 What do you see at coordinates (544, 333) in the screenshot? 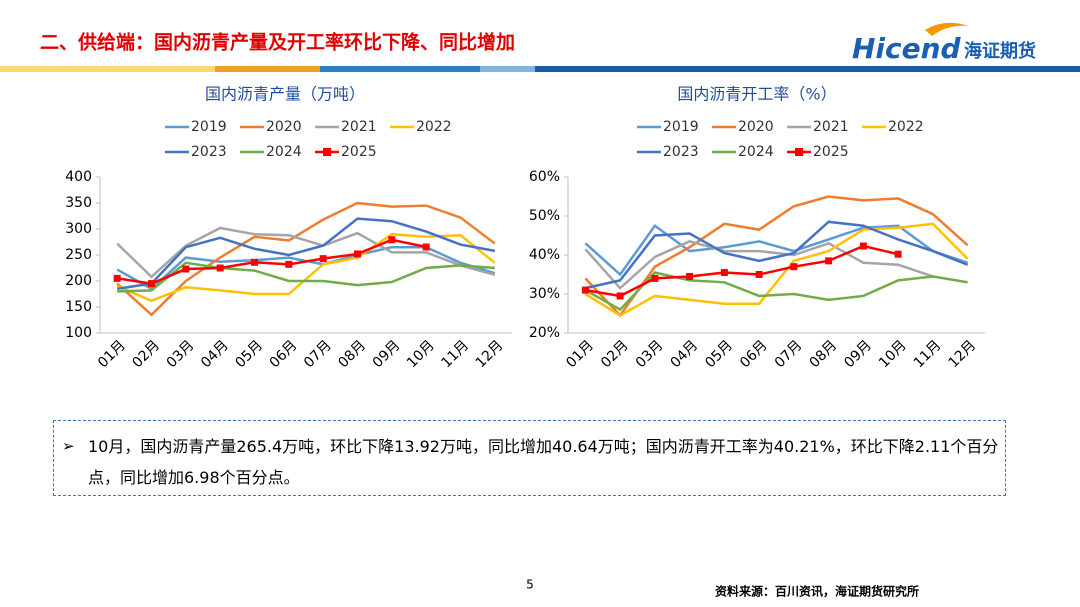
I see `y-tick-label: 20%` at bounding box center [544, 333].